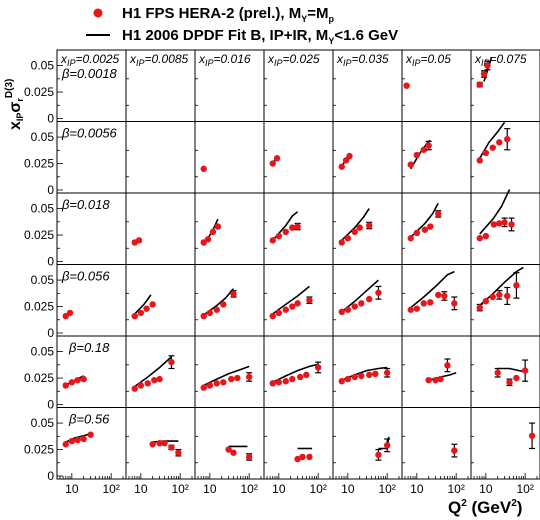 This screenshot has height=520, width=540. What do you see at coordinates (85, 204) in the screenshot?
I see `row-label: β=0.018` at bounding box center [85, 204].